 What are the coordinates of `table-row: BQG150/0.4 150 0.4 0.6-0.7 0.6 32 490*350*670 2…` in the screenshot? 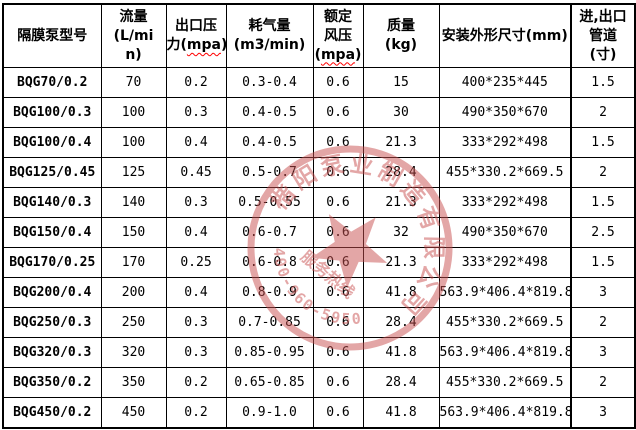 It's located at (319, 232).